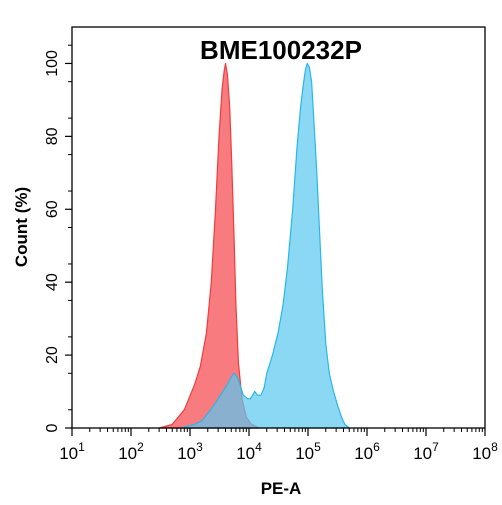 This screenshot has height=505, width=502. Describe the element at coordinates (52, 282) in the screenshot. I see `y-tick-label: 40` at that location.